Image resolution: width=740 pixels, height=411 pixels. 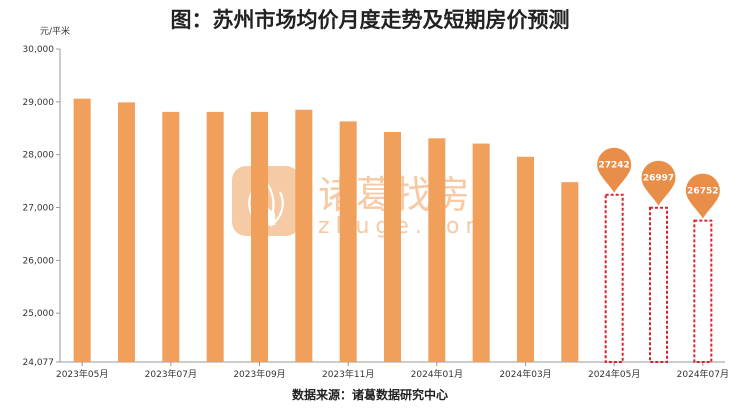 What do you see at coordinates (525, 374) in the screenshot?
I see `x-tick-label: 2024年03月` at bounding box center [525, 374].